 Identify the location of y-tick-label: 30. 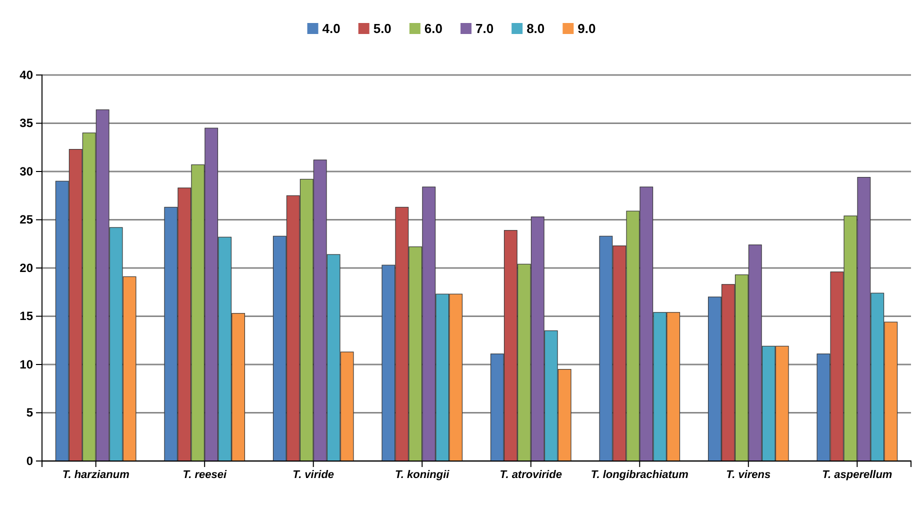
(27, 171).